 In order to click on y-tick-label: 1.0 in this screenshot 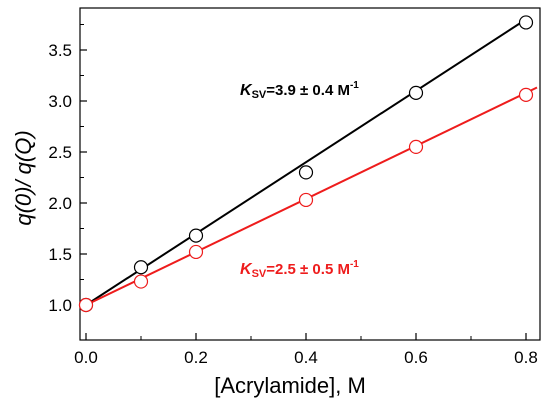, I will do `click(60, 305)`.